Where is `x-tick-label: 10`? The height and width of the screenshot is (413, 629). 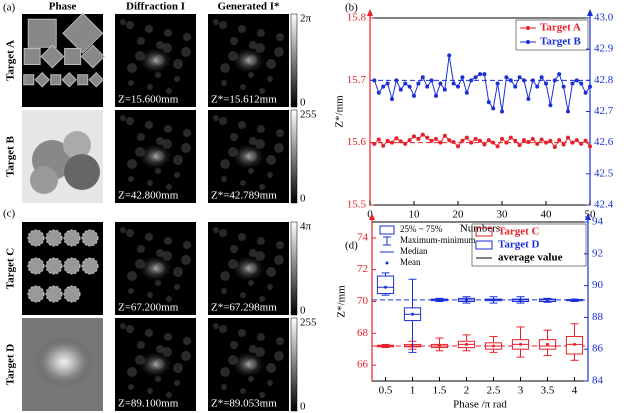
x-tick-label: 10 is located at coordinates (415, 215).